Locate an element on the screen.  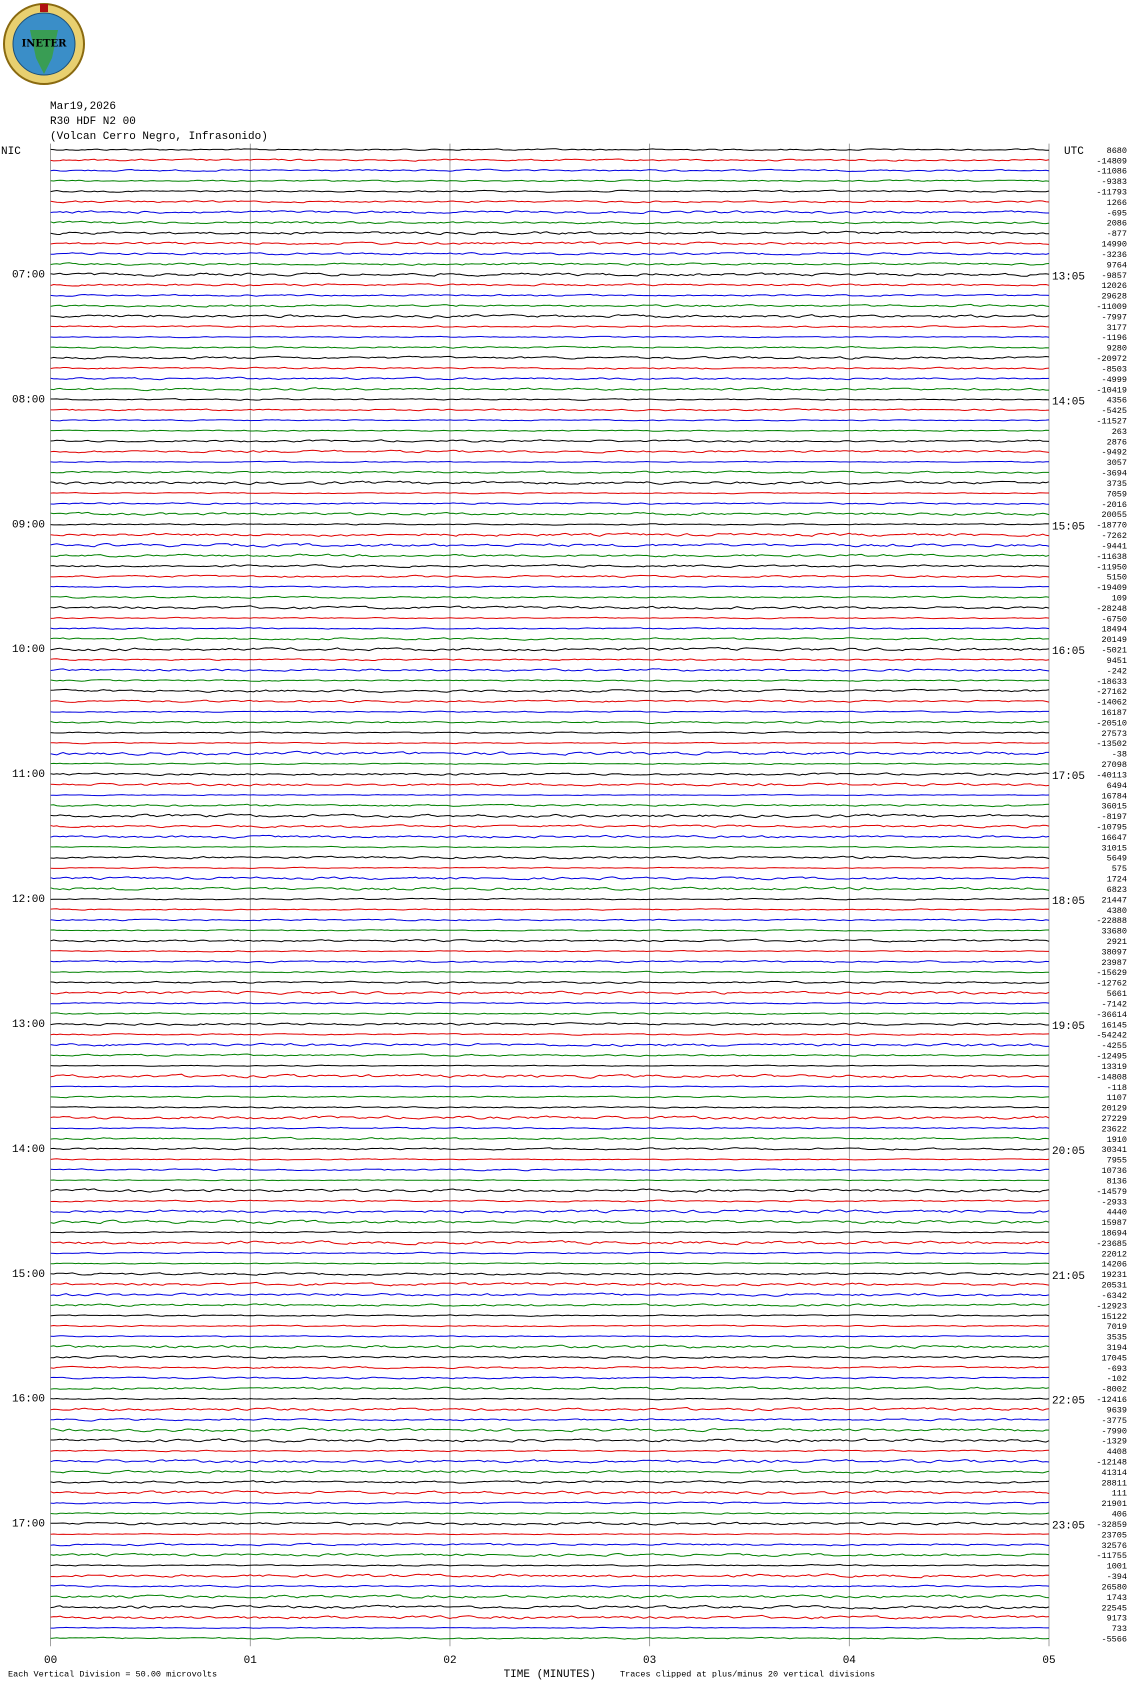
trace-offset: 19231 is located at coordinates (1114, 1275).